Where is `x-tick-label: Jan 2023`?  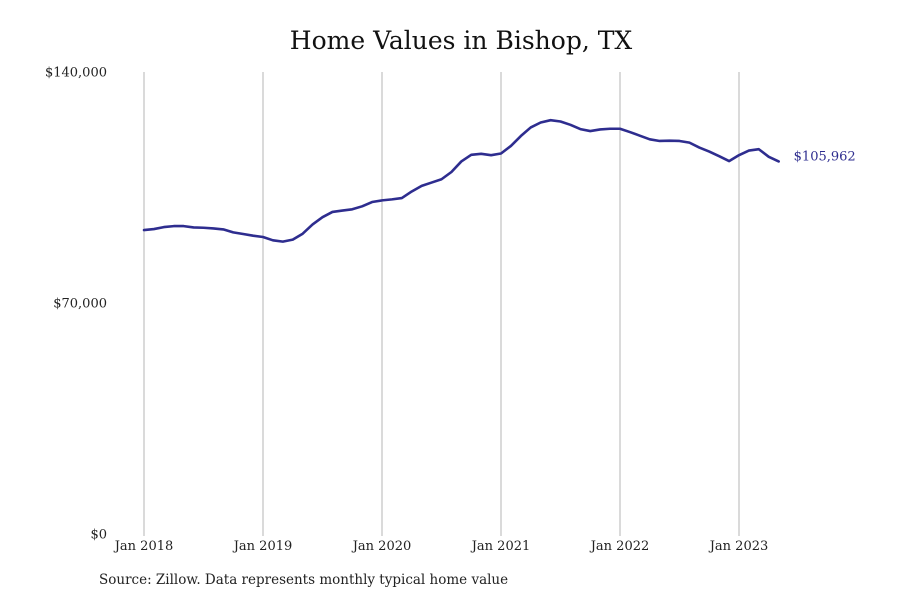 x-tick-label: Jan 2023 is located at coordinates (738, 546).